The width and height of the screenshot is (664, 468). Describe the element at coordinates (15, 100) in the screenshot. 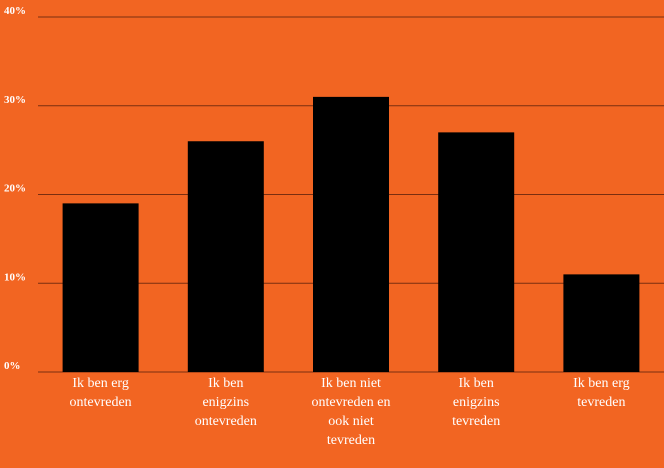

I see `y-tick-label: 30%` at that location.